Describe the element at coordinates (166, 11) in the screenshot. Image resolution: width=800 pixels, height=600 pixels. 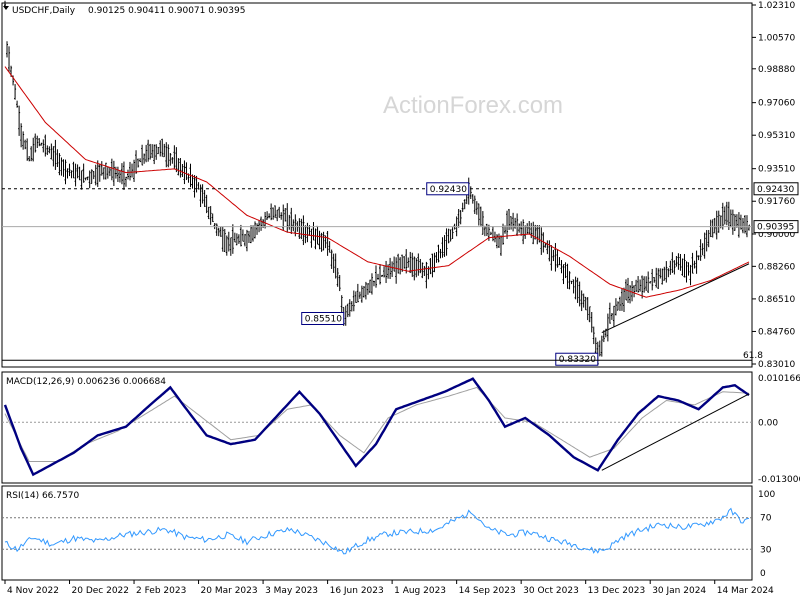
I see `header-ohlc: 0.90125 0.90411 0.90071 0.90395` at that location.